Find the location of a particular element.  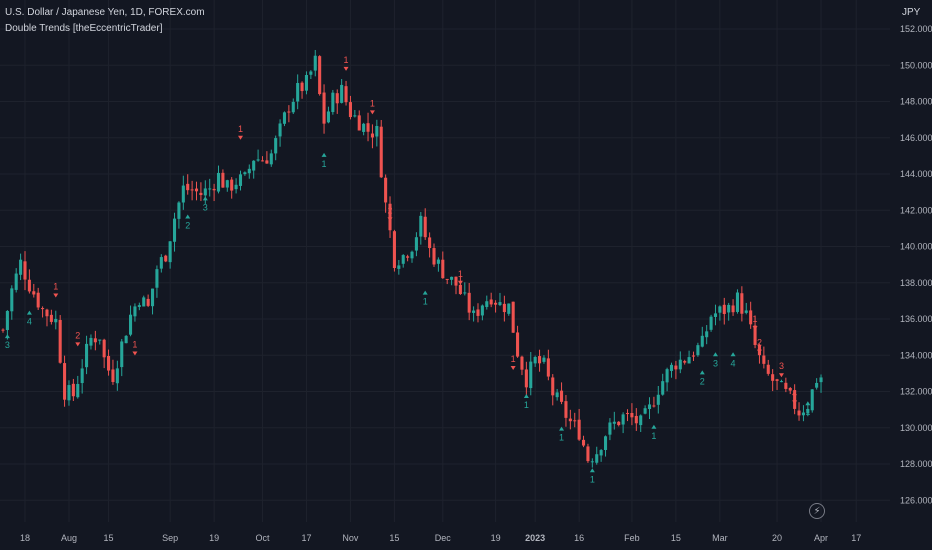

annotation-label: 4 is located at coordinates (29, 322).